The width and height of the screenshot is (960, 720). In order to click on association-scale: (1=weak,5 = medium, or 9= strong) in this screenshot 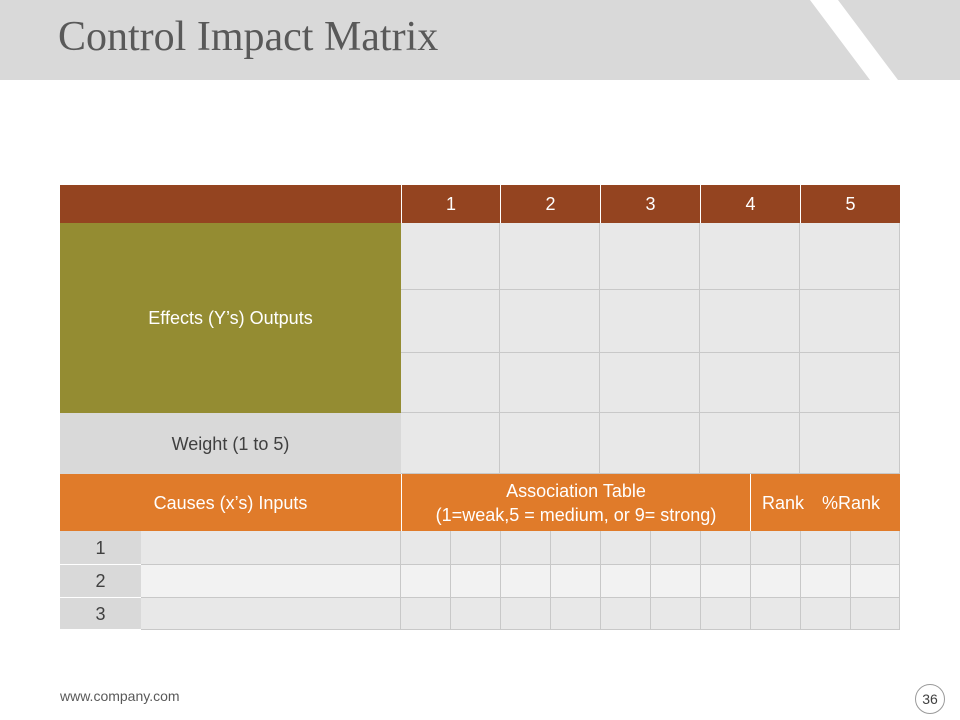, I will do `click(576, 514)`.